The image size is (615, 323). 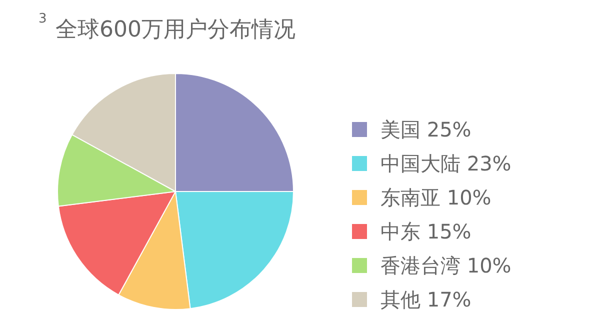 I want to click on legend-label: 美国 25%, so click(x=426, y=130).